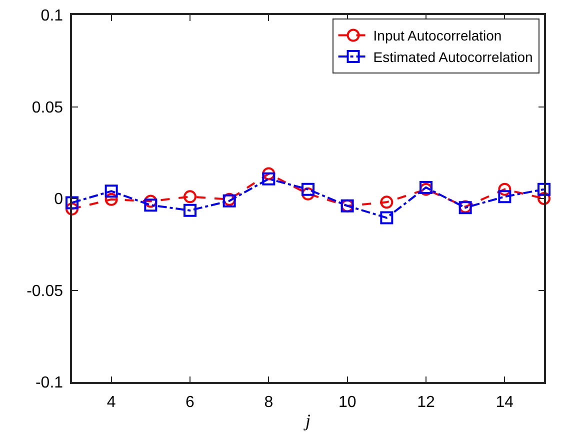  Describe the element at coordinates (437, 36) in the screenshot. I see `legend-label: Input Autocorrelation` at that location.